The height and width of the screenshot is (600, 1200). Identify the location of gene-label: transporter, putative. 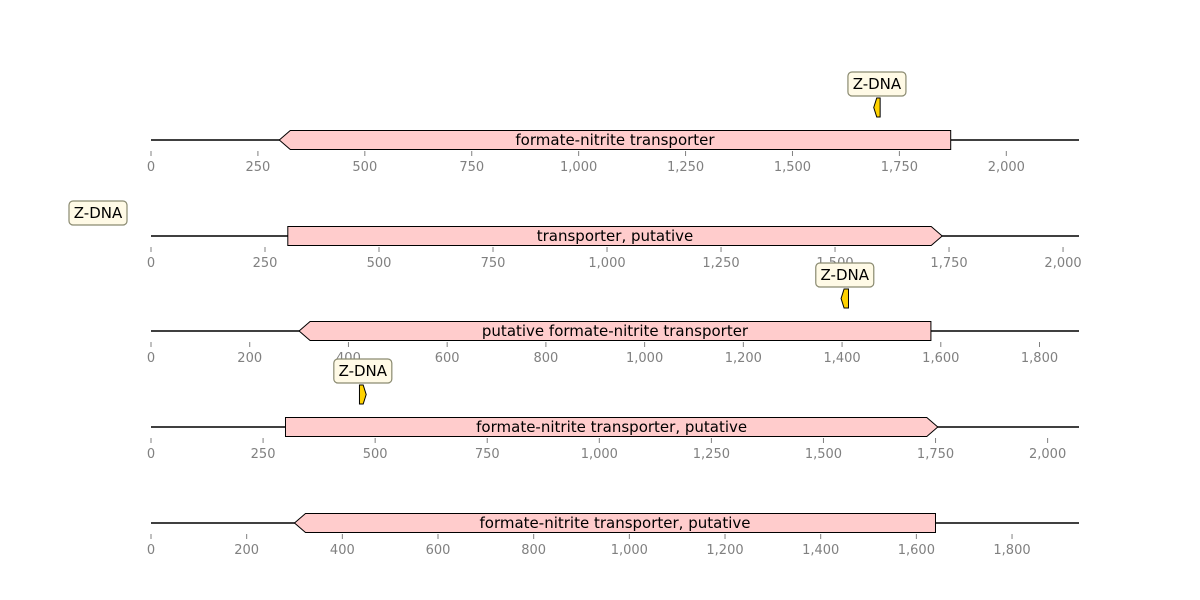
(615, 236).